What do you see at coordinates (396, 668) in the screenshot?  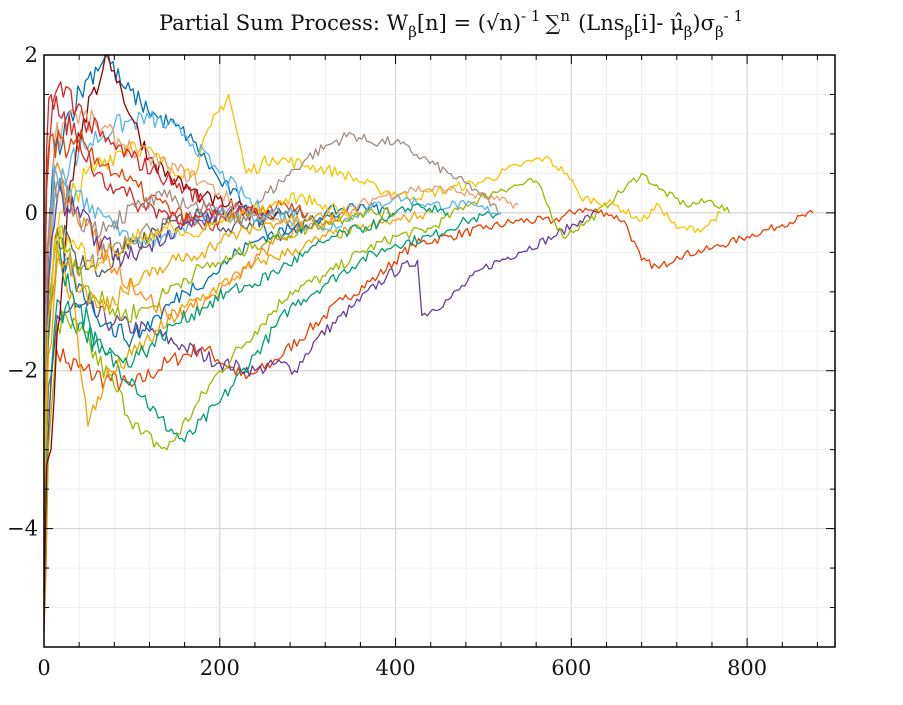 I see `x-tick-label: 400` at bounding box center [396, 668].